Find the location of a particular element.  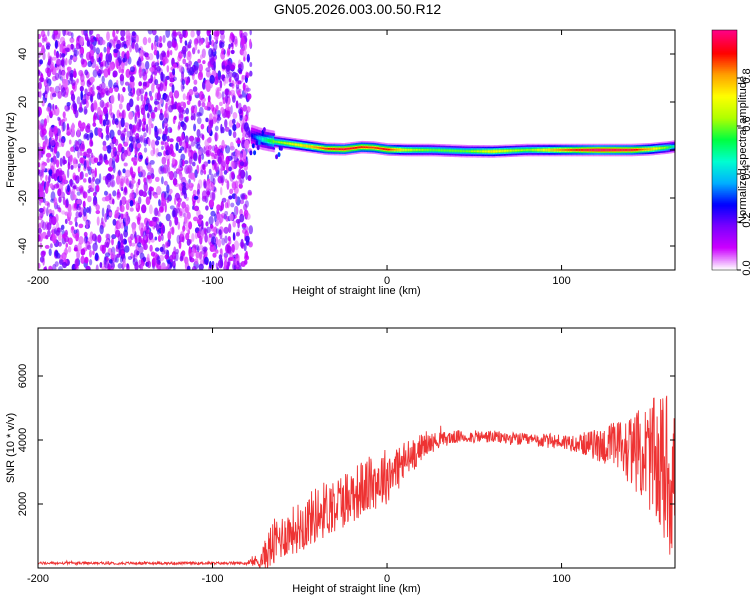

colorbar-tick-label: 0.2 is located at coordinates (745, 219).